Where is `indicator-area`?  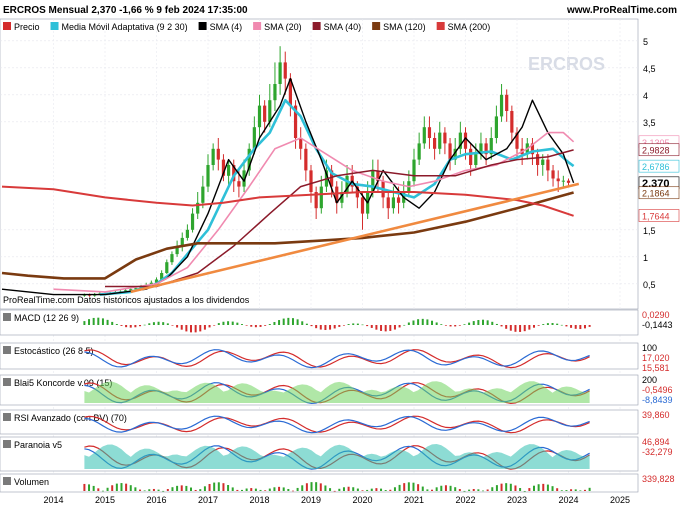 indicator-area is located at coordinates (337, 392).